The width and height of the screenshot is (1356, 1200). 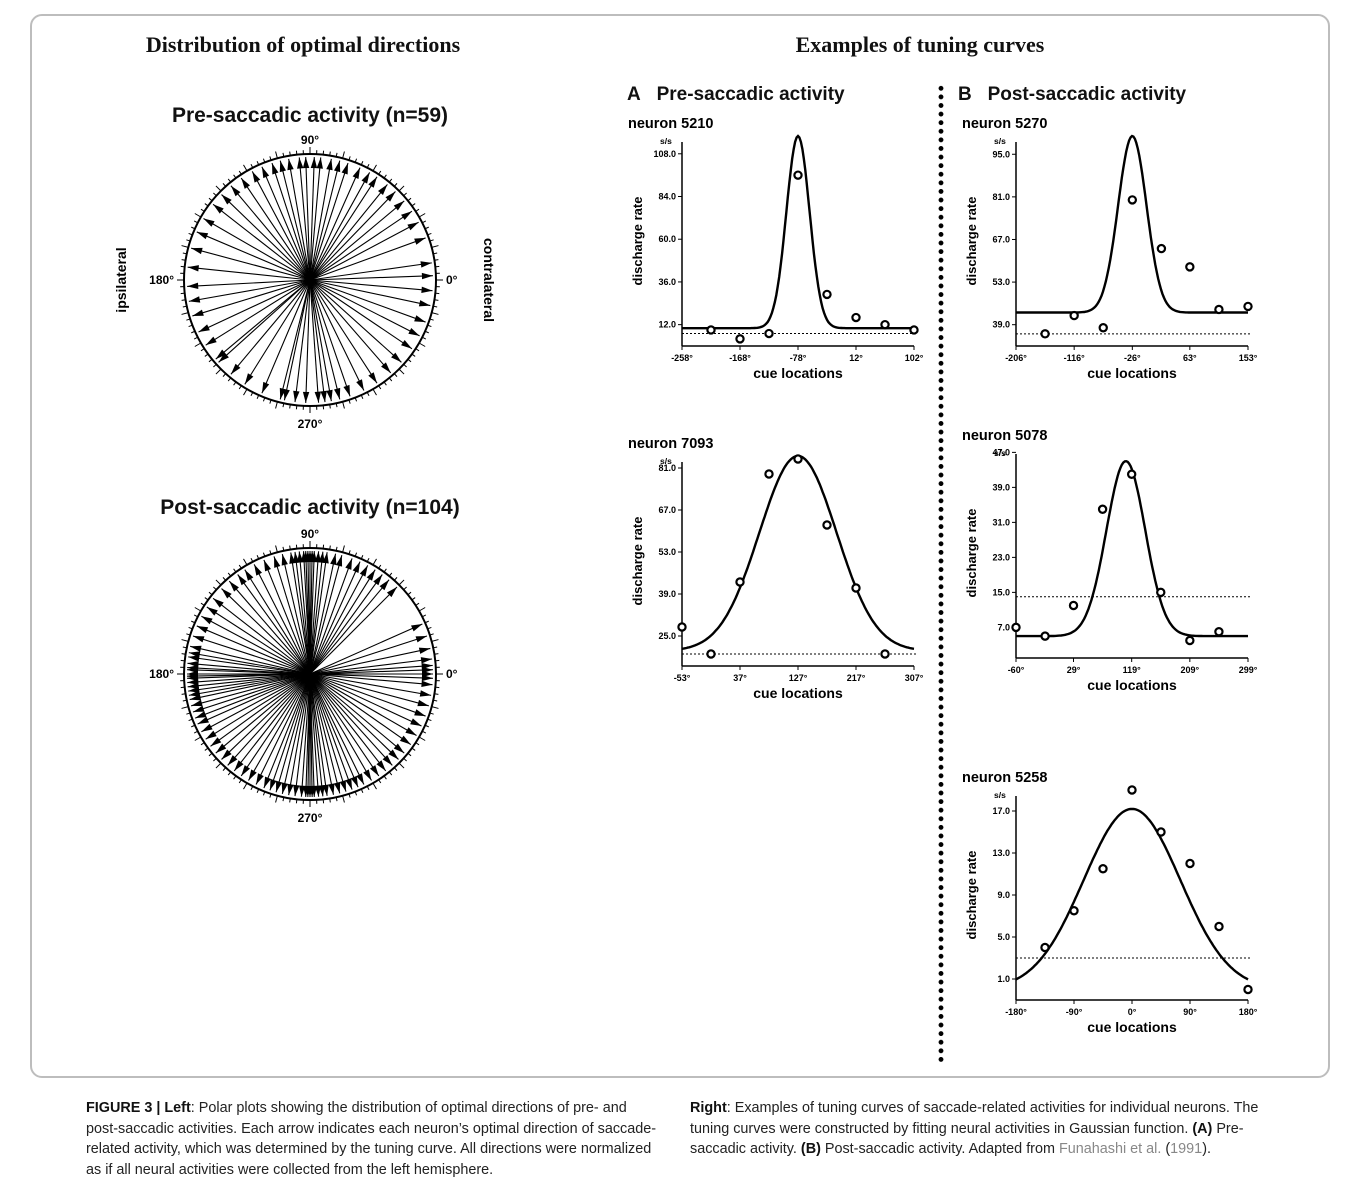 What do you see at coordinates (1075, 358) in the screenshot?
I see `x-tick-label: -116°` at bounding box center [1075, 358].